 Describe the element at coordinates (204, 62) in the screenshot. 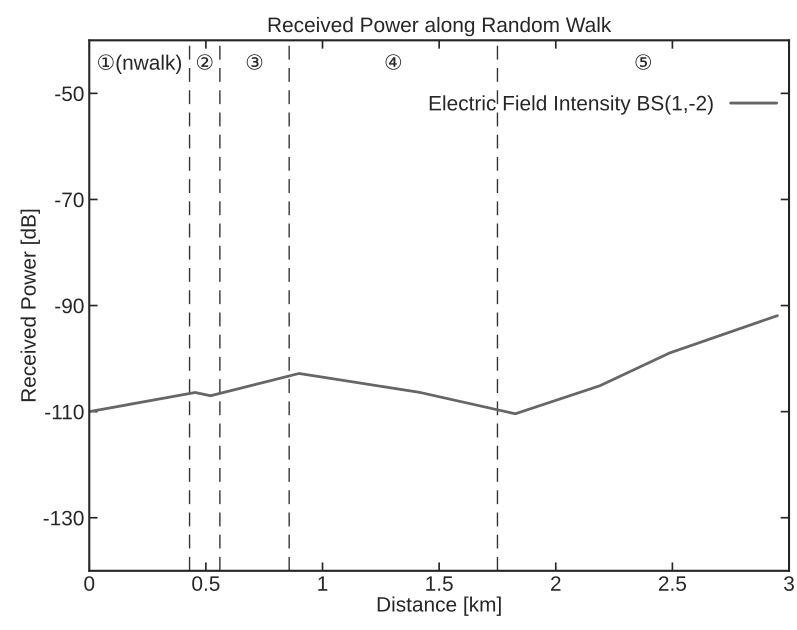

I see `annotation: ②` at that location.